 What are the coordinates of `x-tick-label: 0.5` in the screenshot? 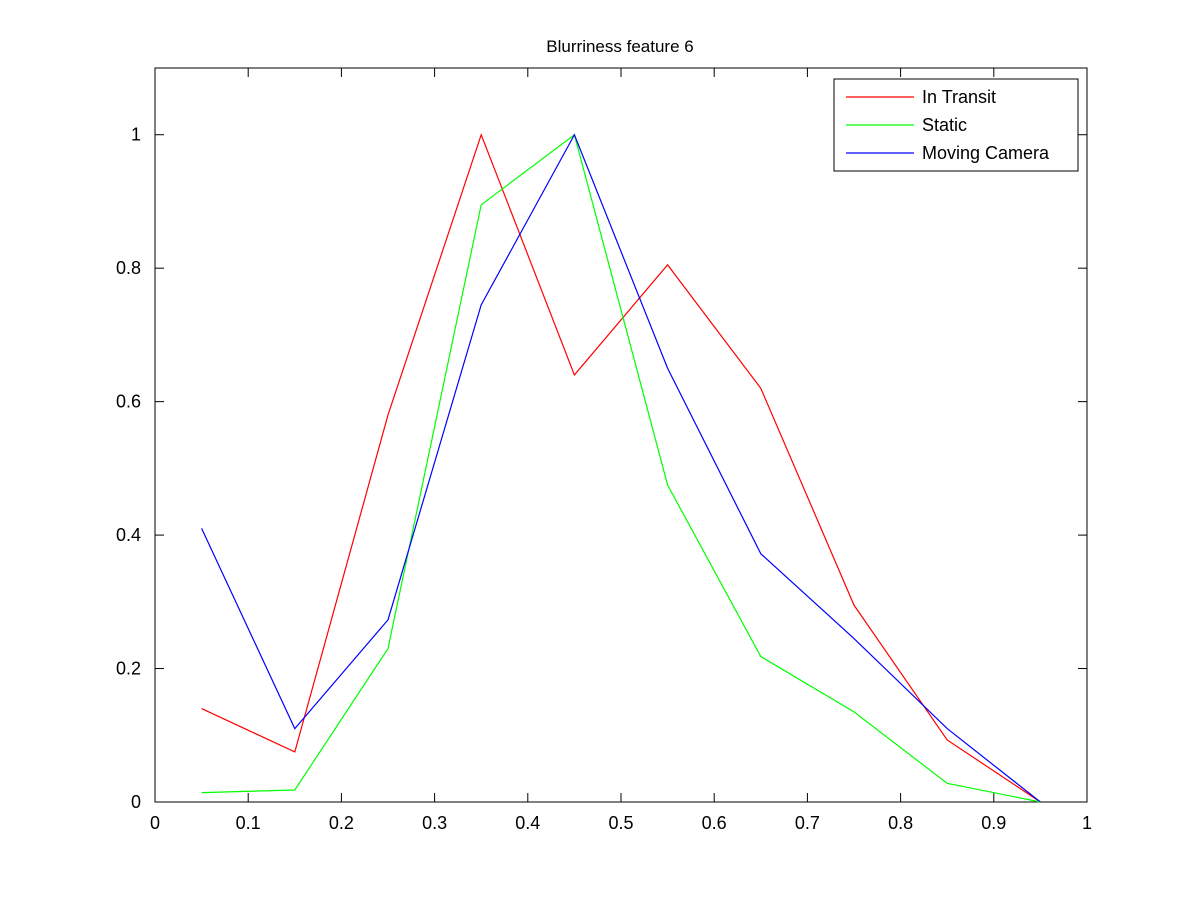 It's located at (620, 823).